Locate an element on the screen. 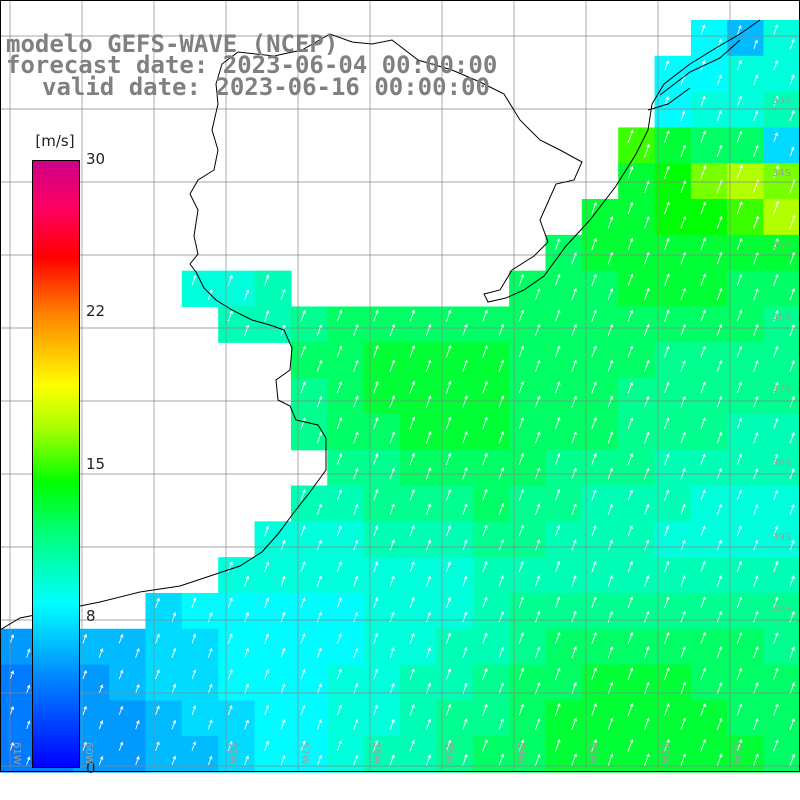  lat-label: 38S is located at coordinates (782, 463).